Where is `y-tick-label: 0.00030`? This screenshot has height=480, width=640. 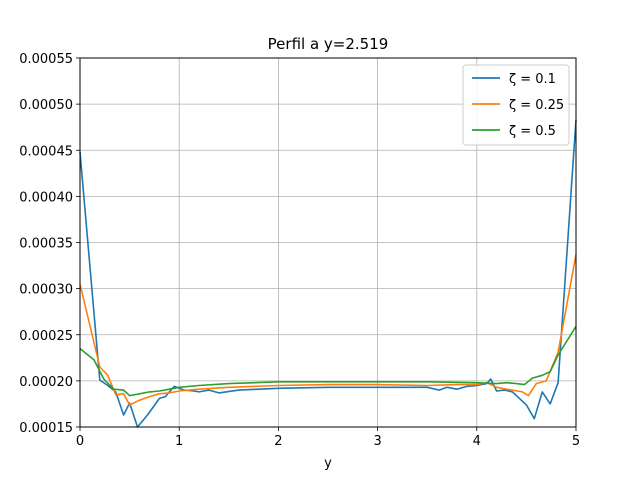
y-tick-label: 0.00030 is located at coordinates (46, 290).